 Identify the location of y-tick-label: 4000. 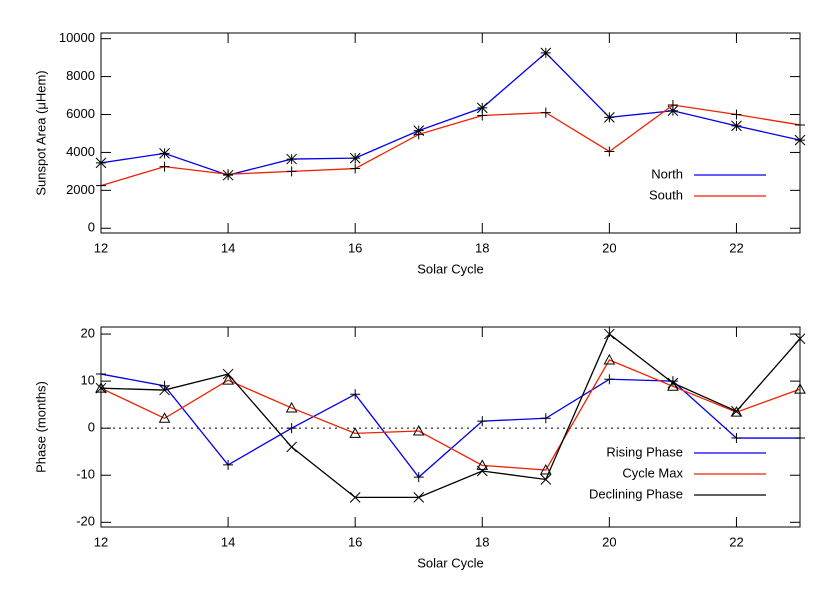
(80, 151).